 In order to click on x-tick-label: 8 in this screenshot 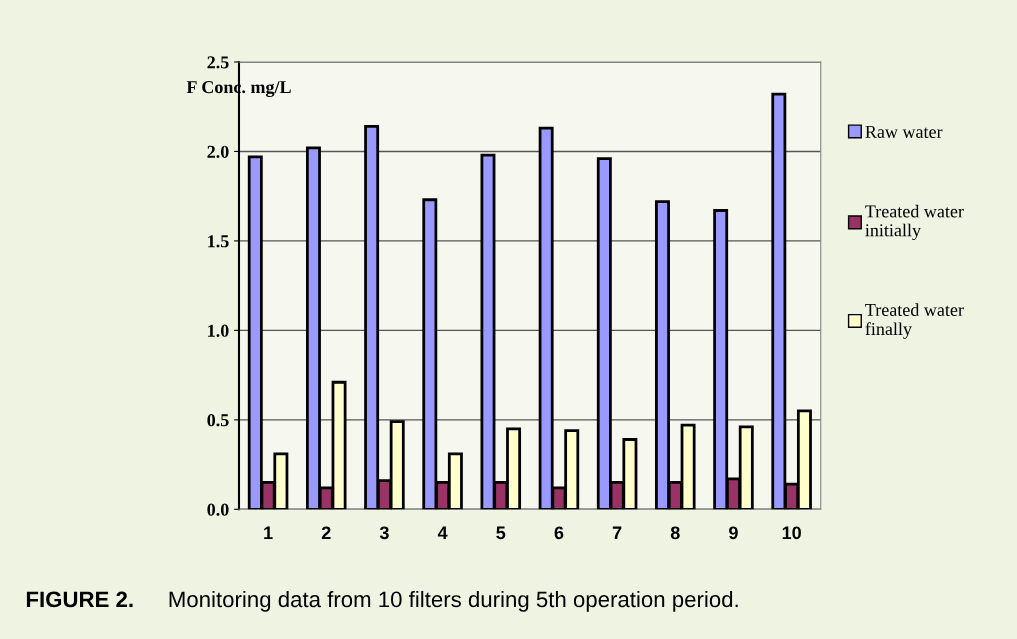, I will do `click(675, 533)`.